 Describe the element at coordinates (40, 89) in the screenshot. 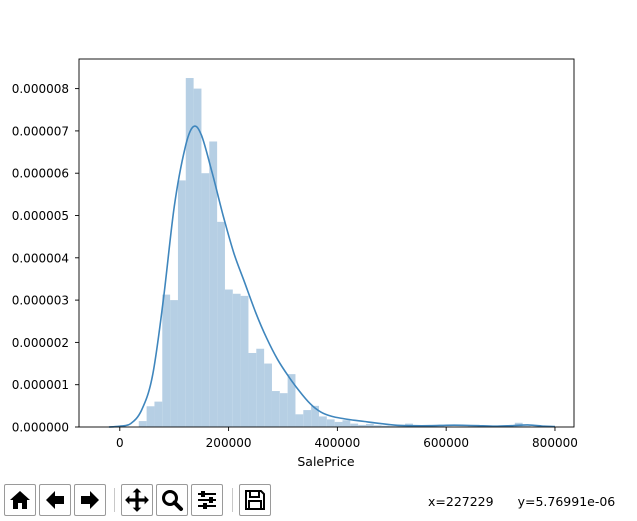

I see `y-tick-label: 0.000008` at that location.